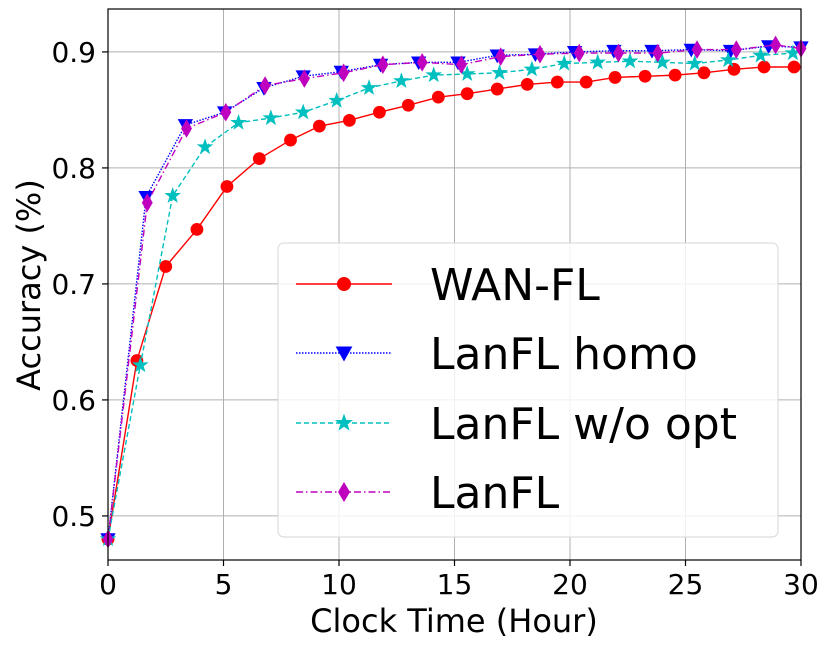 The width and height of the screenshot is (831, 648). Describe the element at coordinates (801, 584) in the screenshot. I see `x-tick-label: 30` at that location.